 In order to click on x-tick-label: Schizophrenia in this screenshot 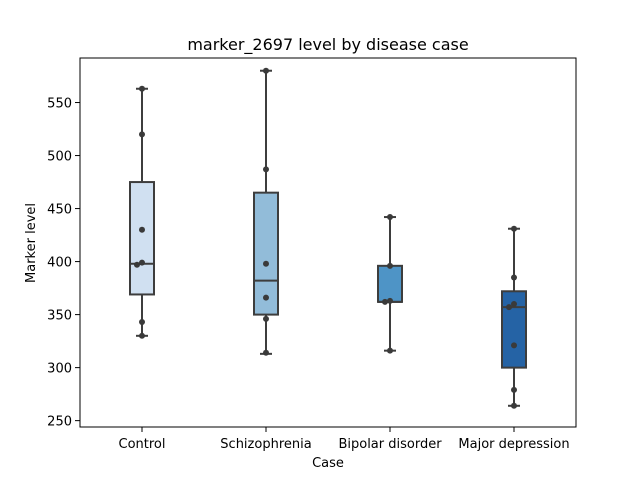, I will do `click(265, 444)`.